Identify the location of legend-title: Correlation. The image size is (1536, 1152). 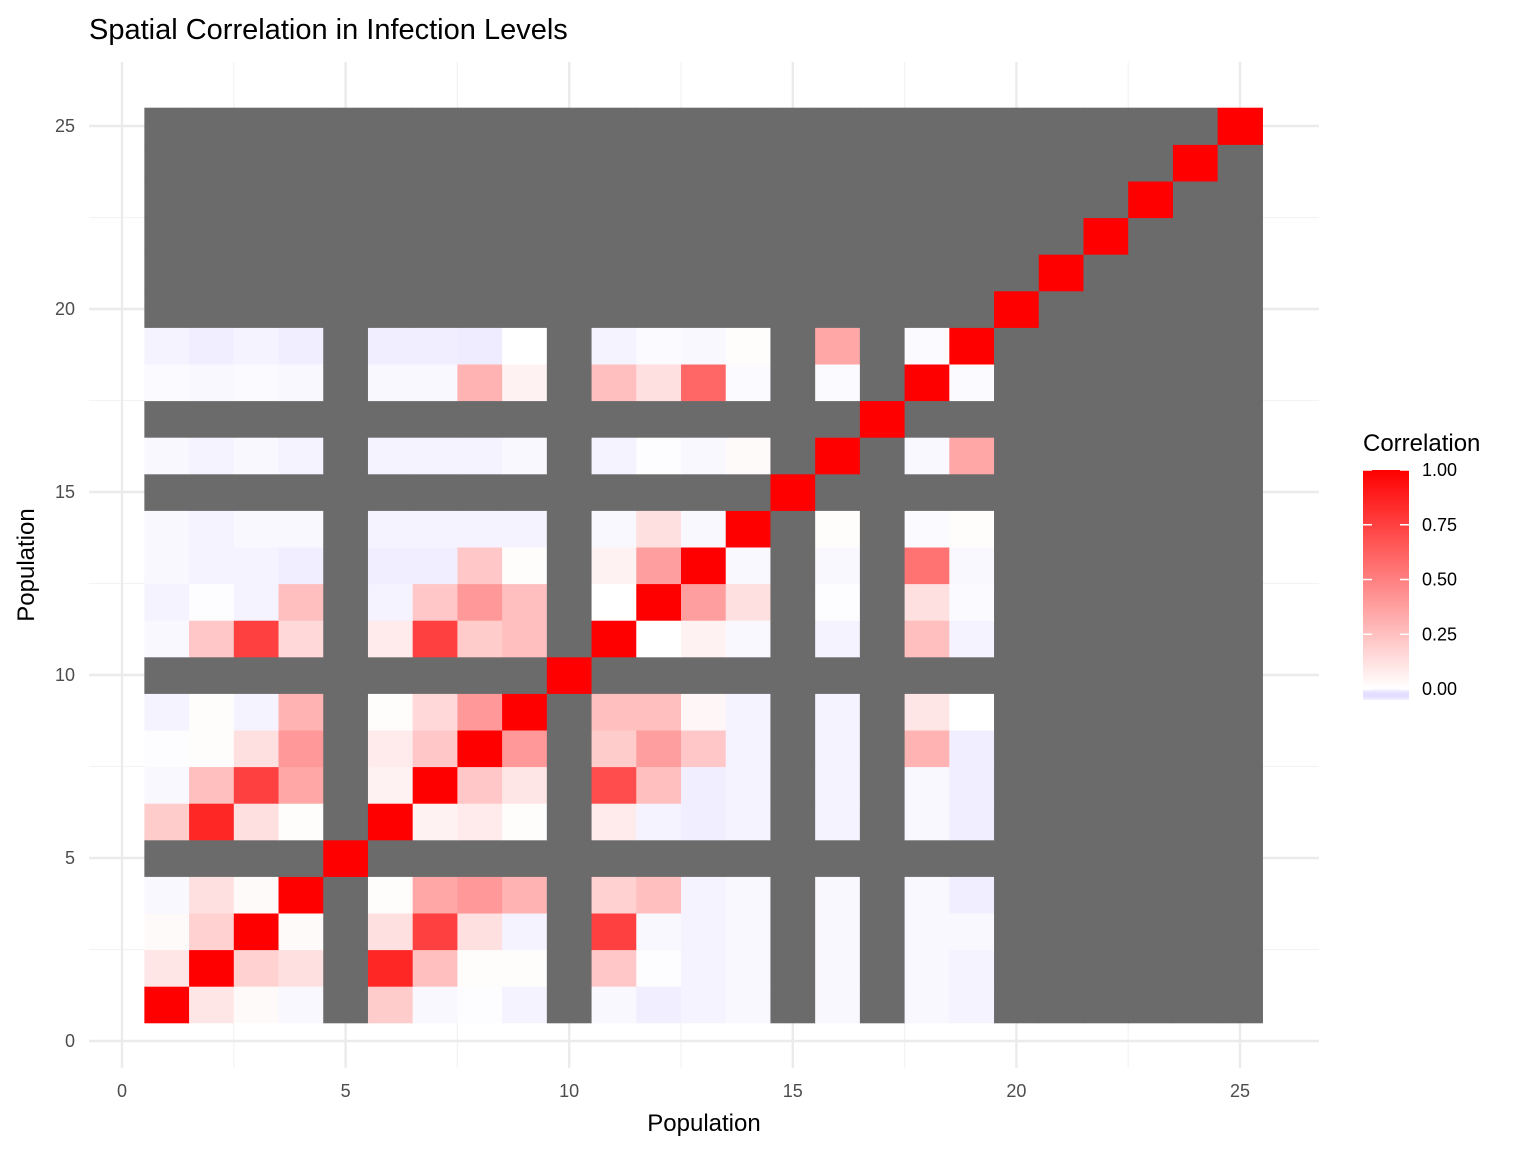
(1421, 443).